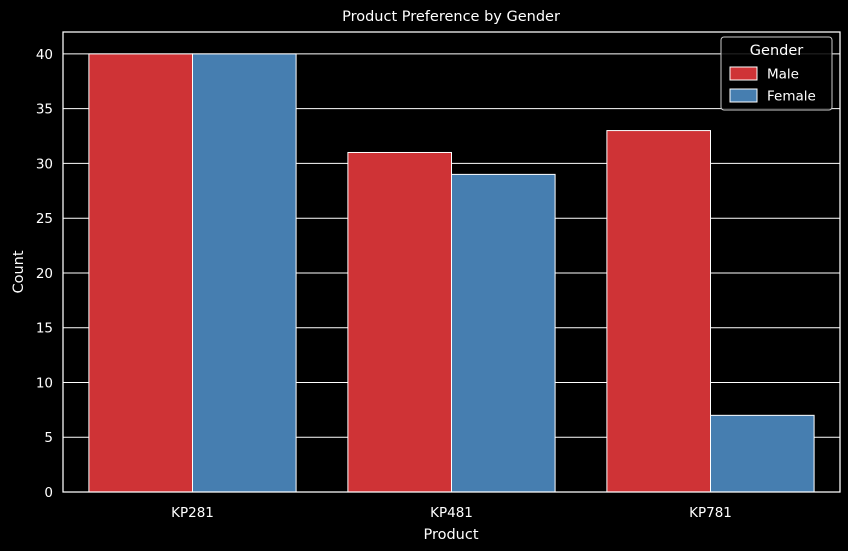 The width and height of the screenshot is (848, 551). Describe the element at coordinates (503, 333) in the screenshot. I see `bar-female-kp481` at that location.